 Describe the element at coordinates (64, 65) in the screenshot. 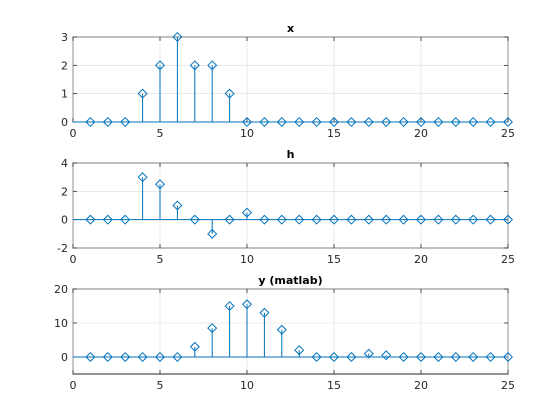

I see `y-tick-label: 2` at that location.